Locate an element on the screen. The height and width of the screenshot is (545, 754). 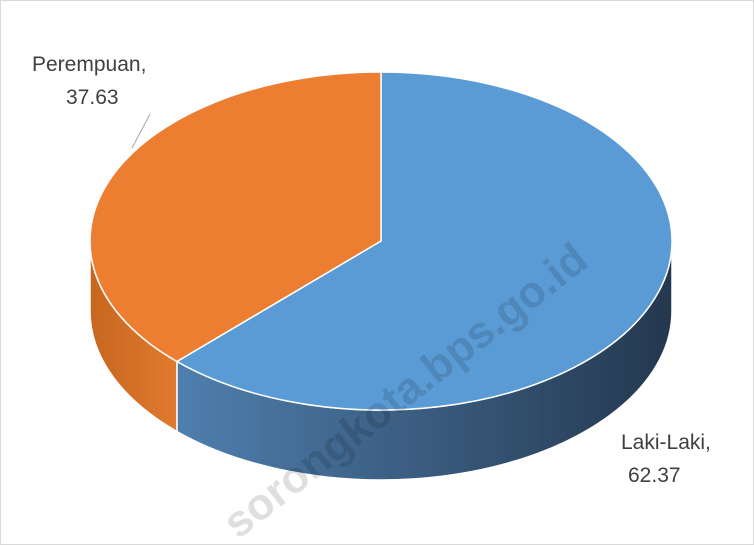
slice-value: 37.63 is located at coordinates (92, 97).